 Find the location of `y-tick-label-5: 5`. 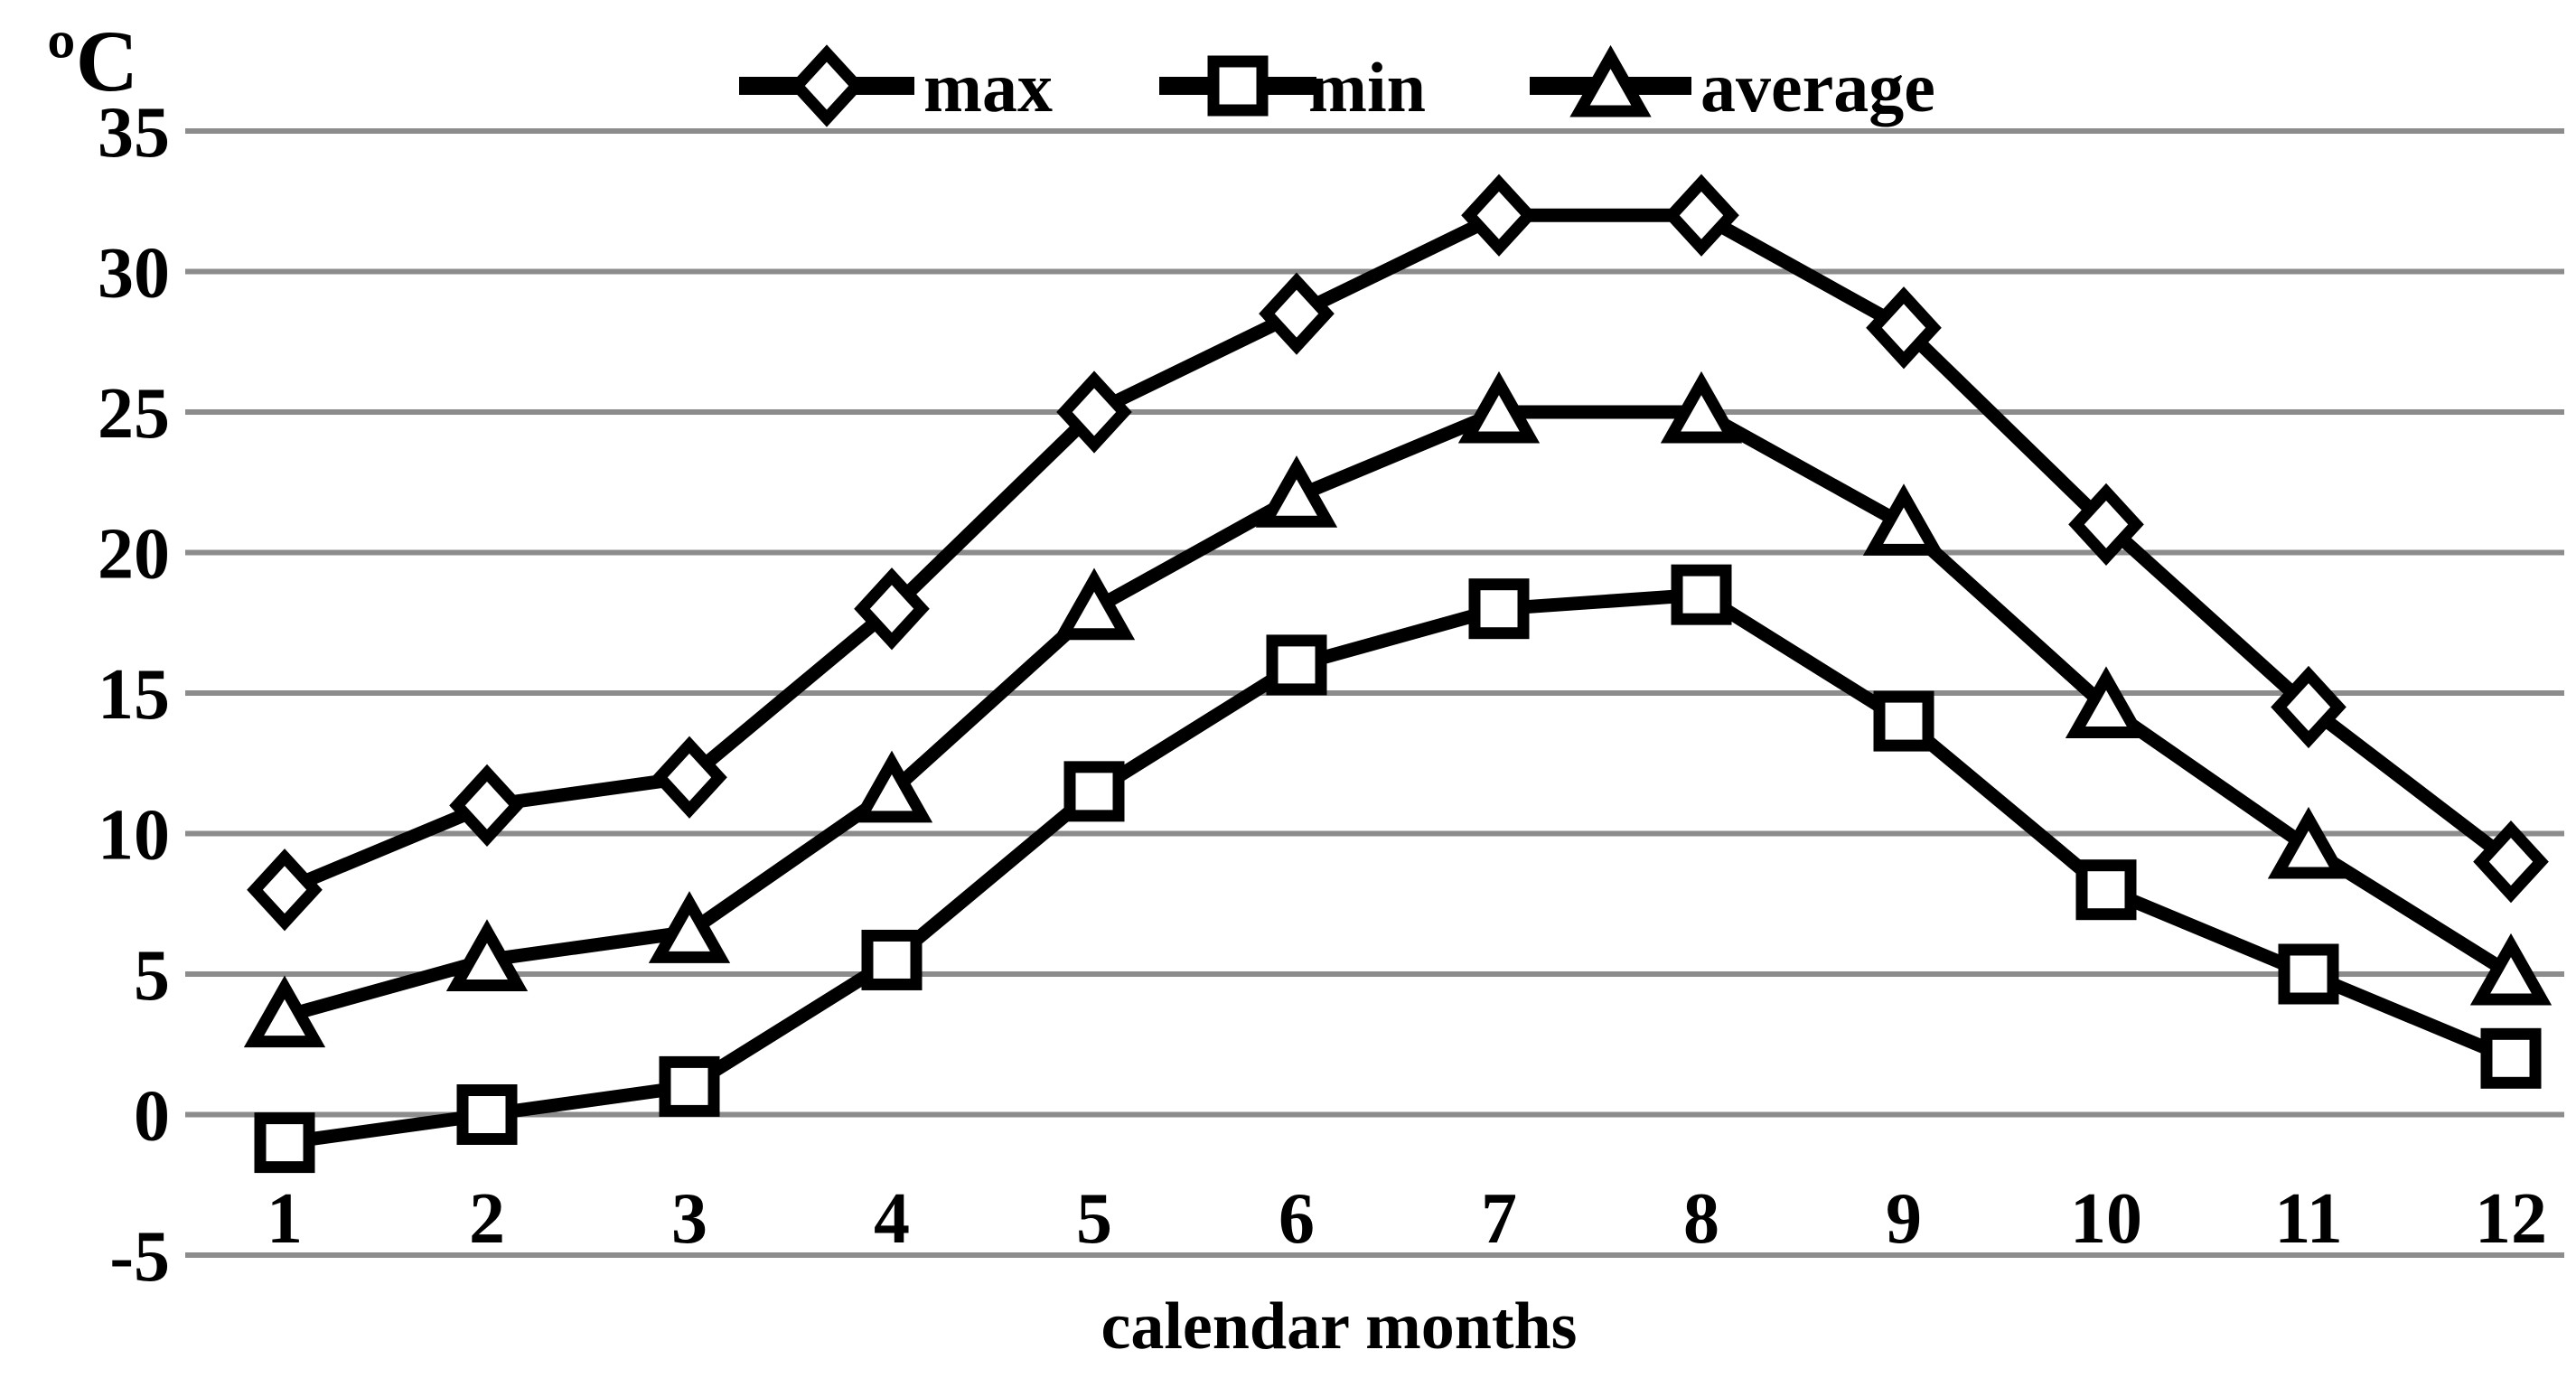

y-tick-label-5: 5 is located at coordinates (152, 976).